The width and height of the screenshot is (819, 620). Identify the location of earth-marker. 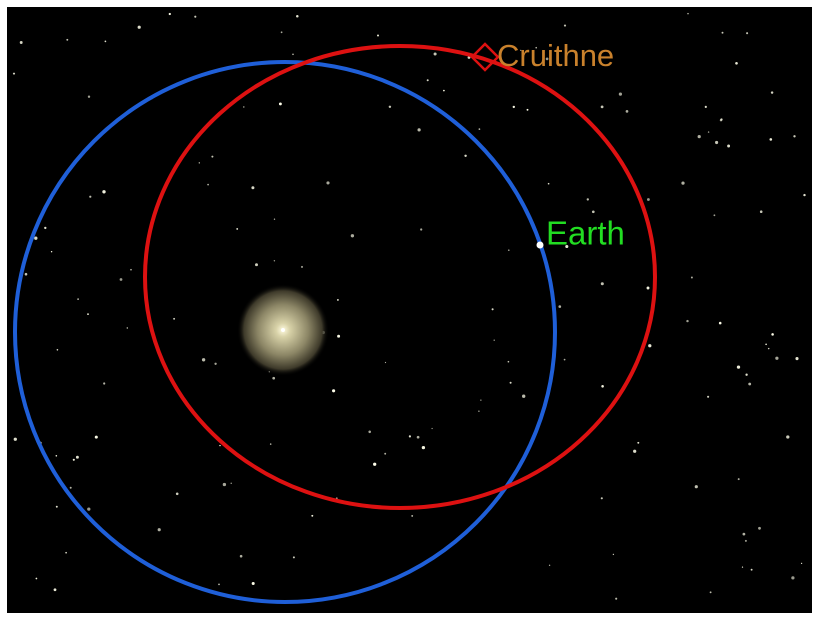
(540, 245).